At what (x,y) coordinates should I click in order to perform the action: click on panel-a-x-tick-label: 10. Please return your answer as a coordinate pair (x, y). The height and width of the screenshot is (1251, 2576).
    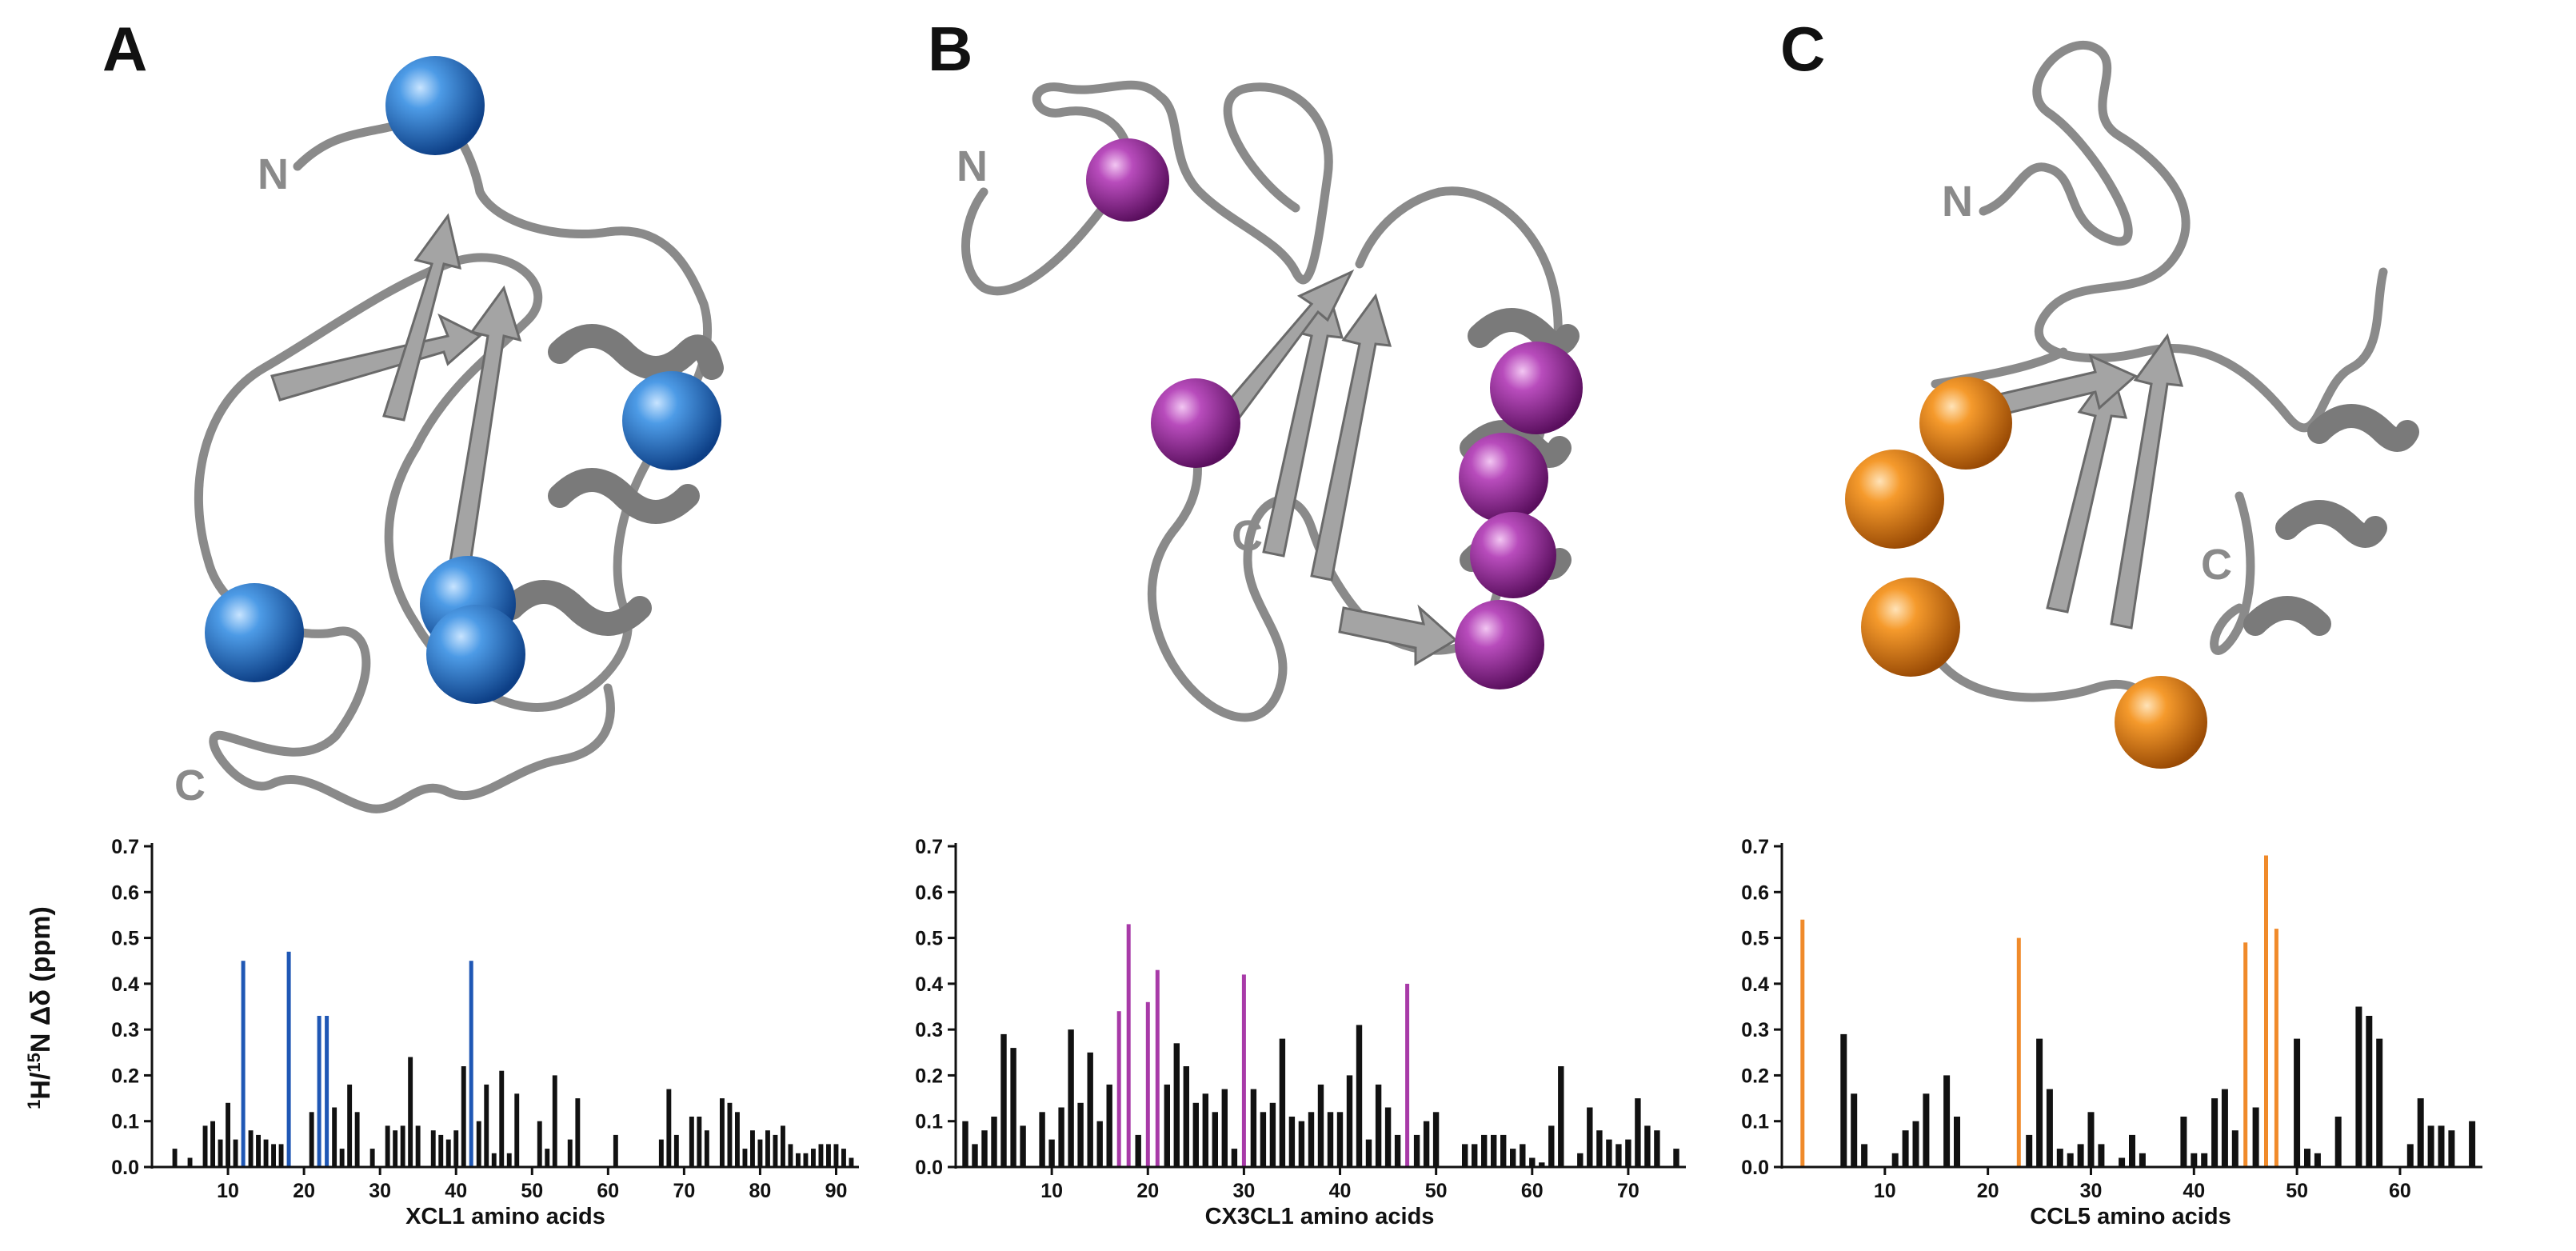
    Looking at the image, I should click on (228, 1191).